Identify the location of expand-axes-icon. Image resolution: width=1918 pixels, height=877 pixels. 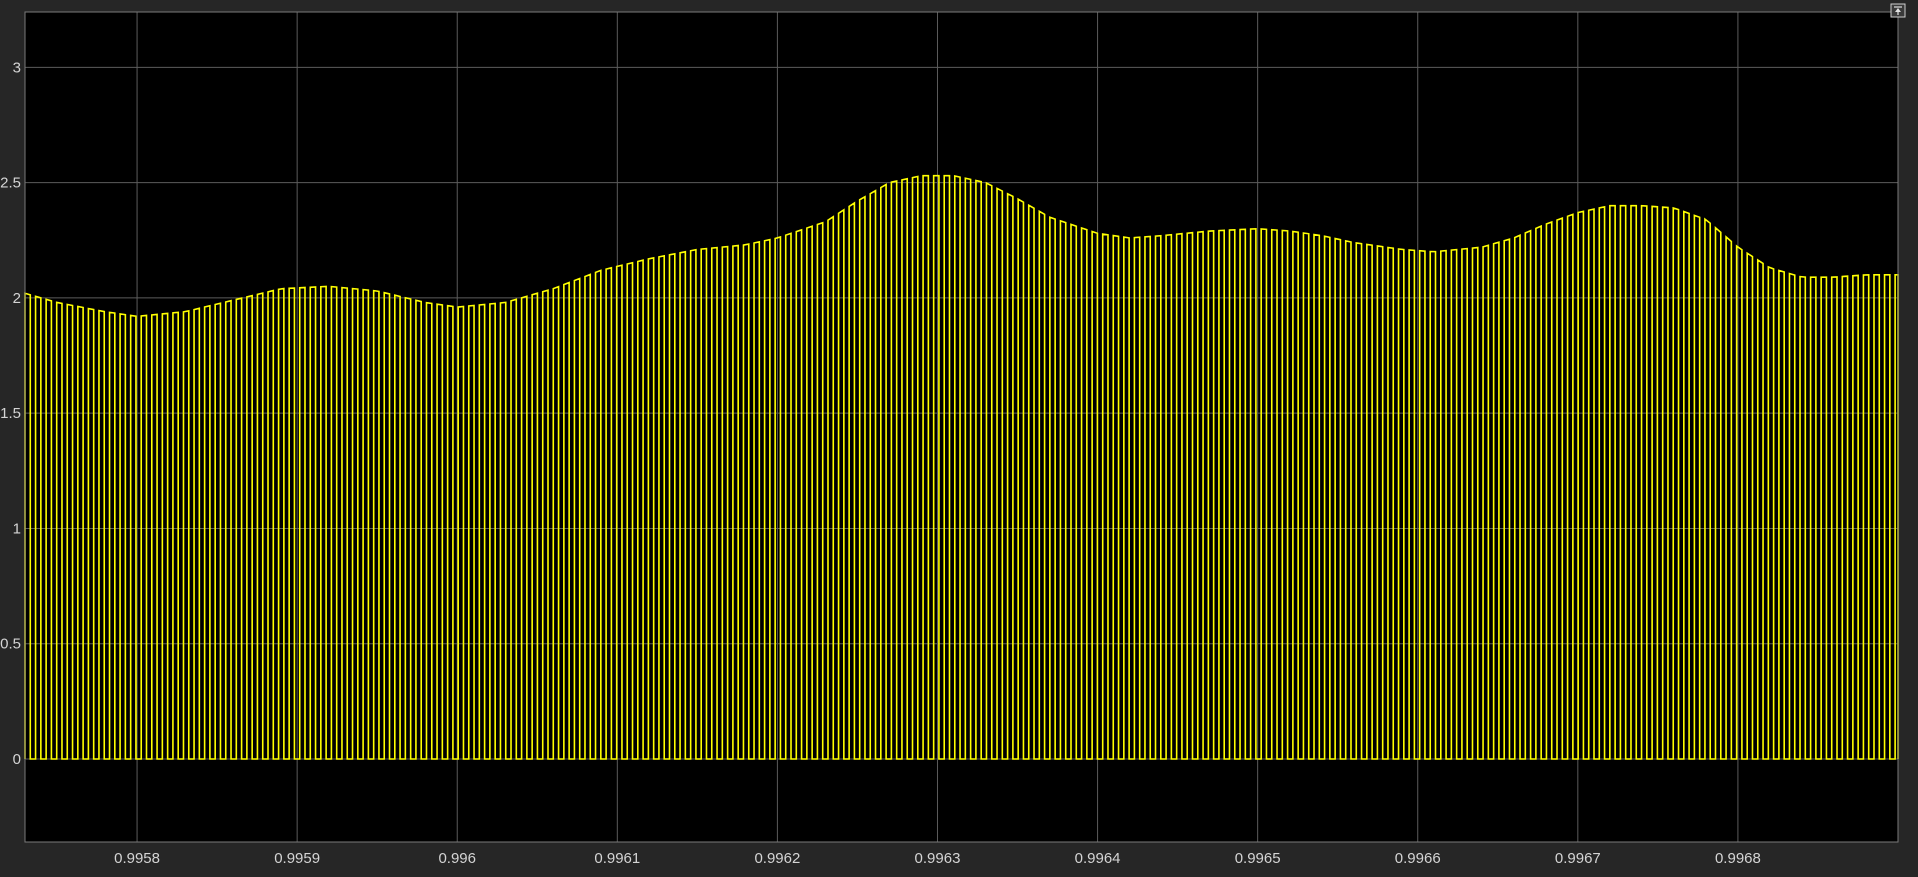
(1898, 10).